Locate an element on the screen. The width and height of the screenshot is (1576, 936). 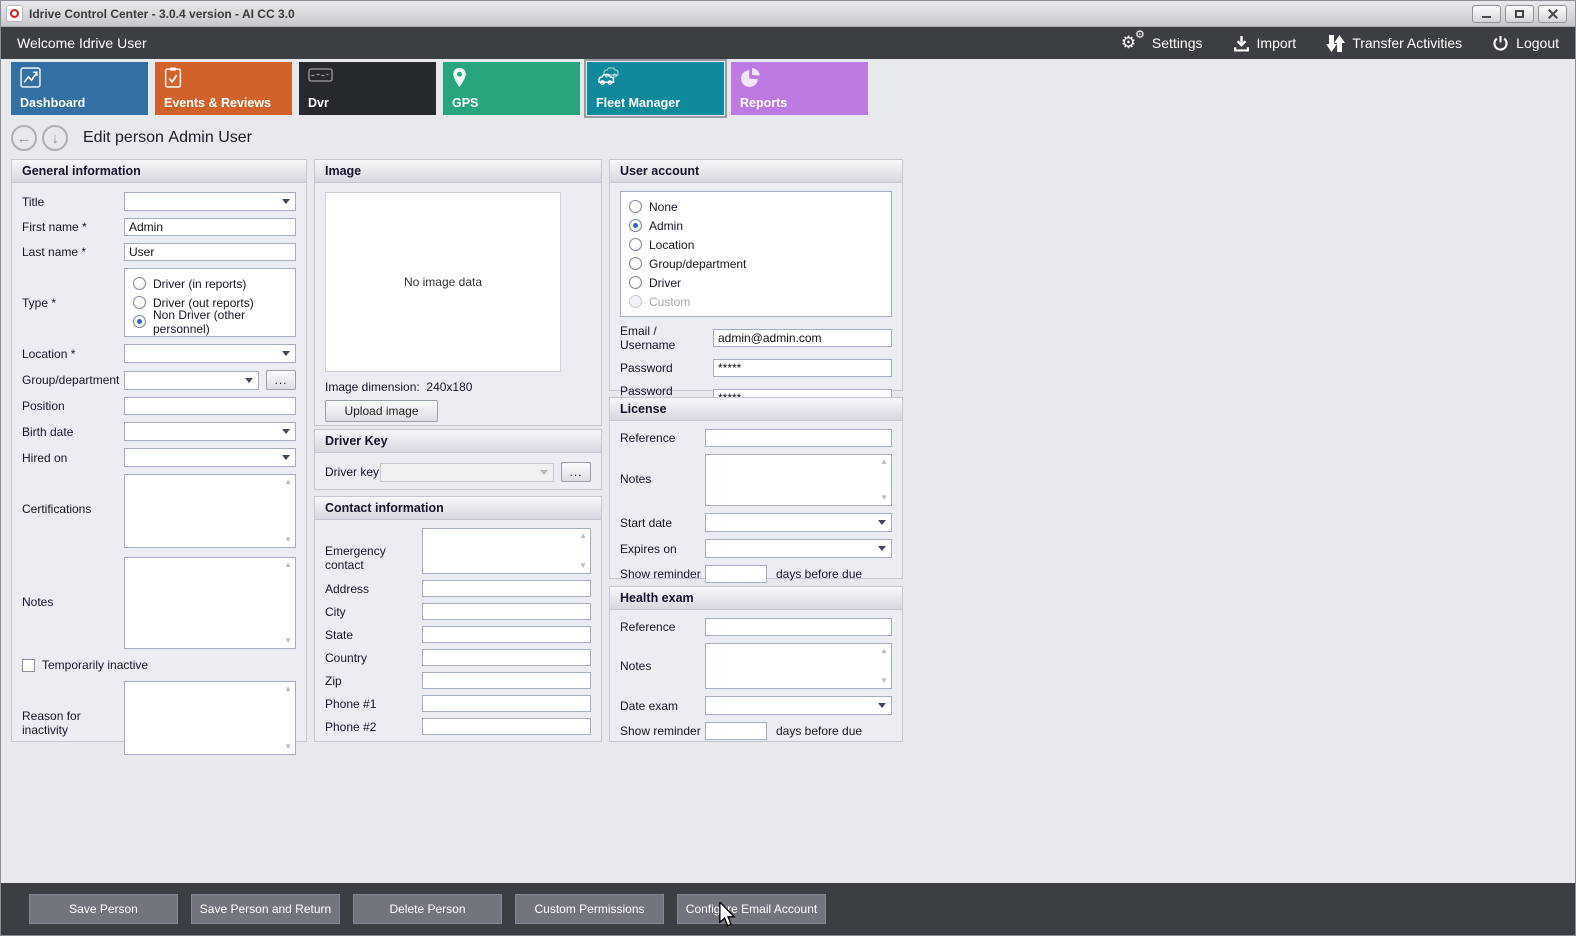
temporarily-inactive-row: Temporarily inactive is located at coordinates (159, 665).